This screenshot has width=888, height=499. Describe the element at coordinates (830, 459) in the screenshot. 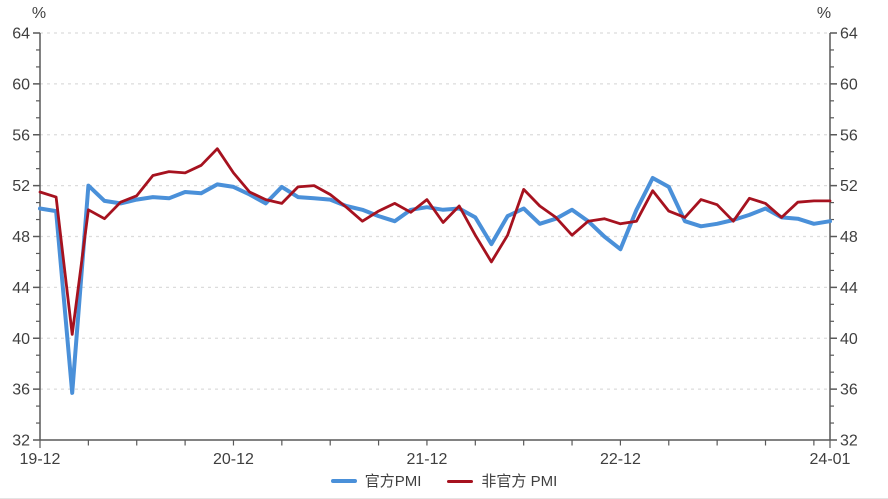

I see `x-tick-label: 24-01` at that location.